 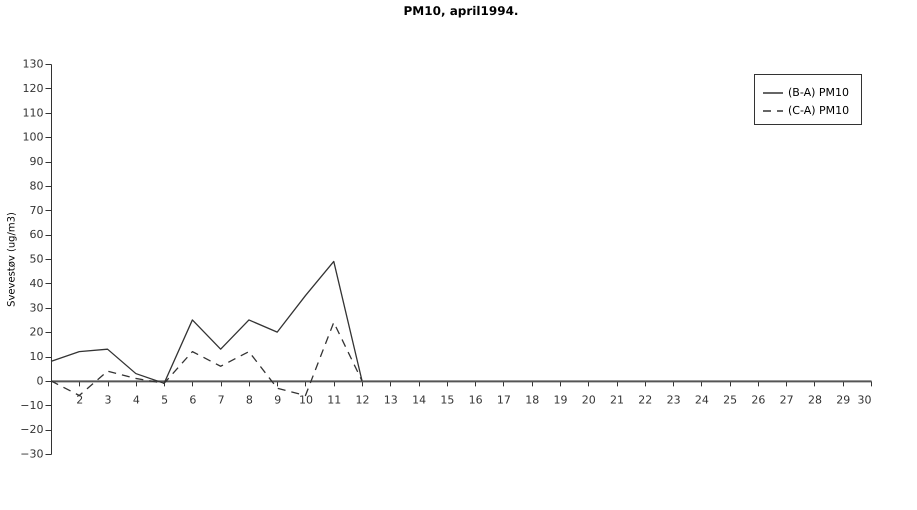 What do you see at coordinates (560, 399) in the screenshot?
I see `x-tick-label: 19` at bounding box center [560, 399].